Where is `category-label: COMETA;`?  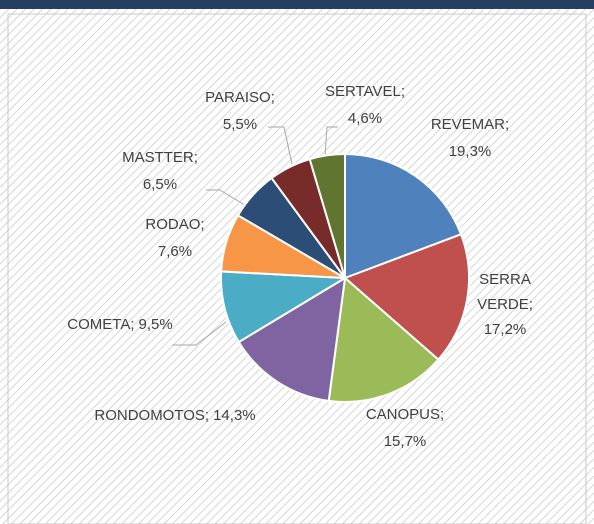
category-label: COMETA; is located at coordinates (100, 324).